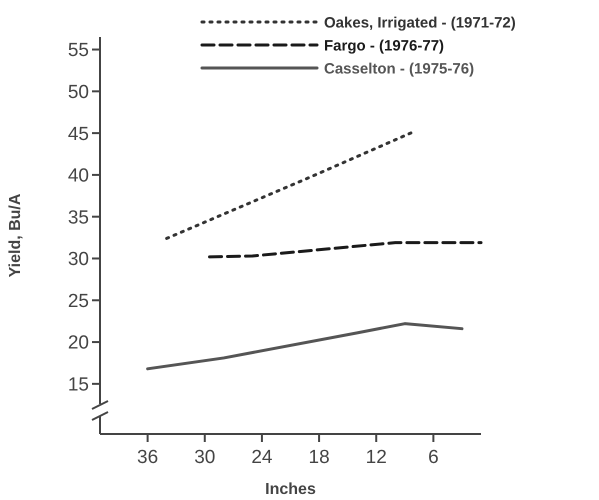 This screenshot has height=500, width=599. Describe the element at coordinates (376, 457) in the screenshot. I see `x-tick-label: 12` at that location.